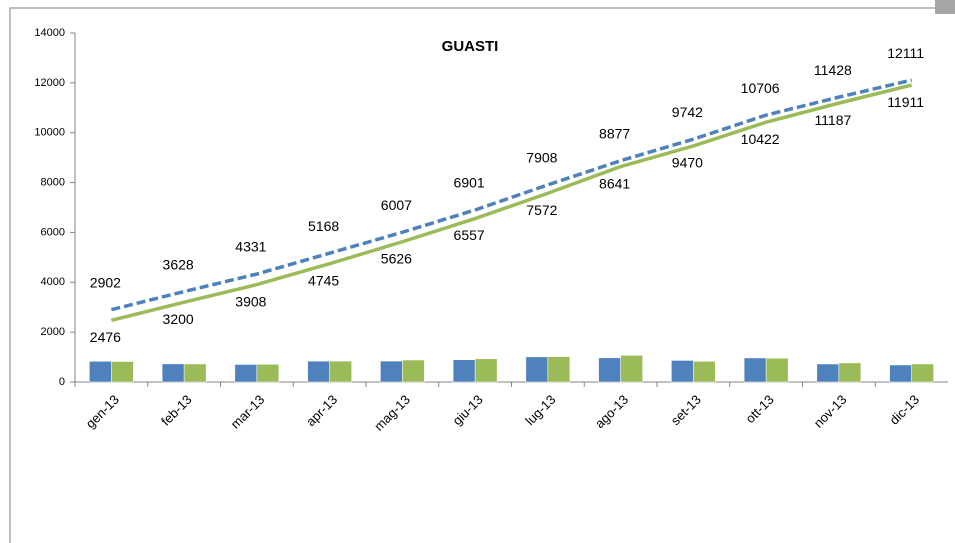 The image size is (955, 543). Describe the element at coordinates (53, 232) in the screenshot. I see `y-tick-label: 6000` at that location.